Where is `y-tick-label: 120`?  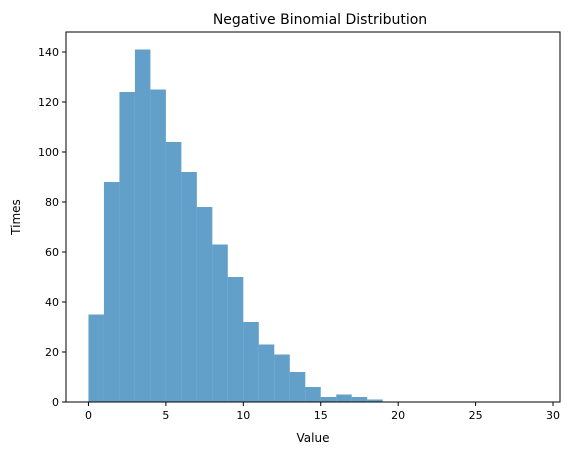
y-tick-label: 120 is located at coordinates (48, 102).